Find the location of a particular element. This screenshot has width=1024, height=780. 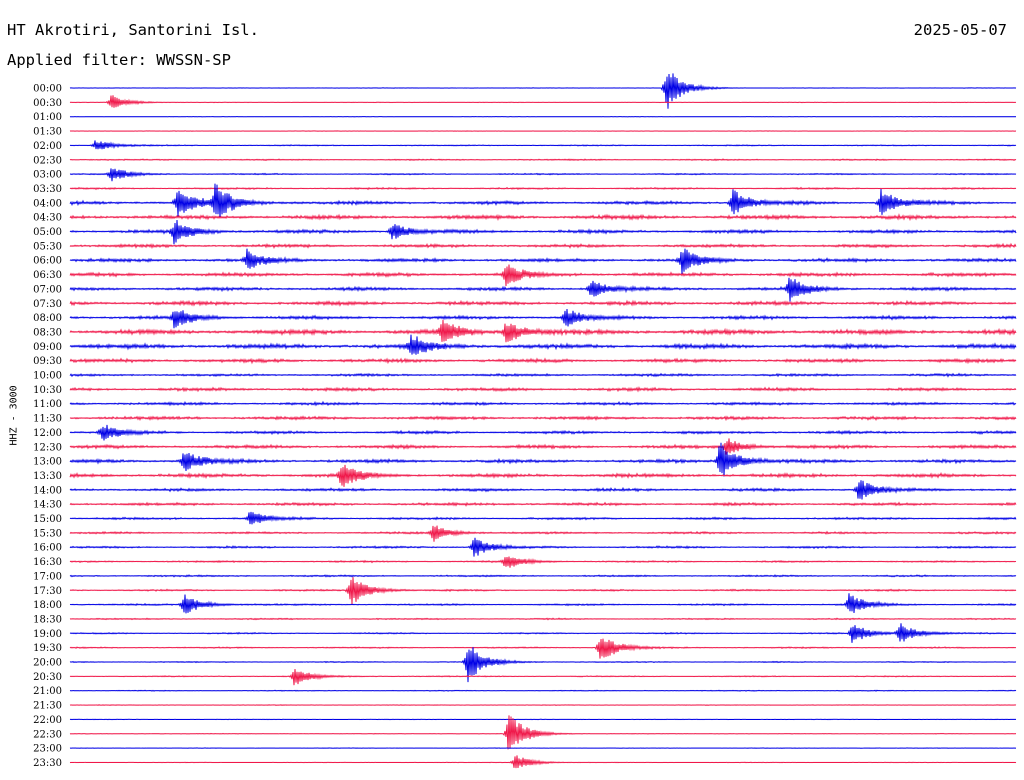

row-time-label: 09:00 is located at coordinates (47, 347).